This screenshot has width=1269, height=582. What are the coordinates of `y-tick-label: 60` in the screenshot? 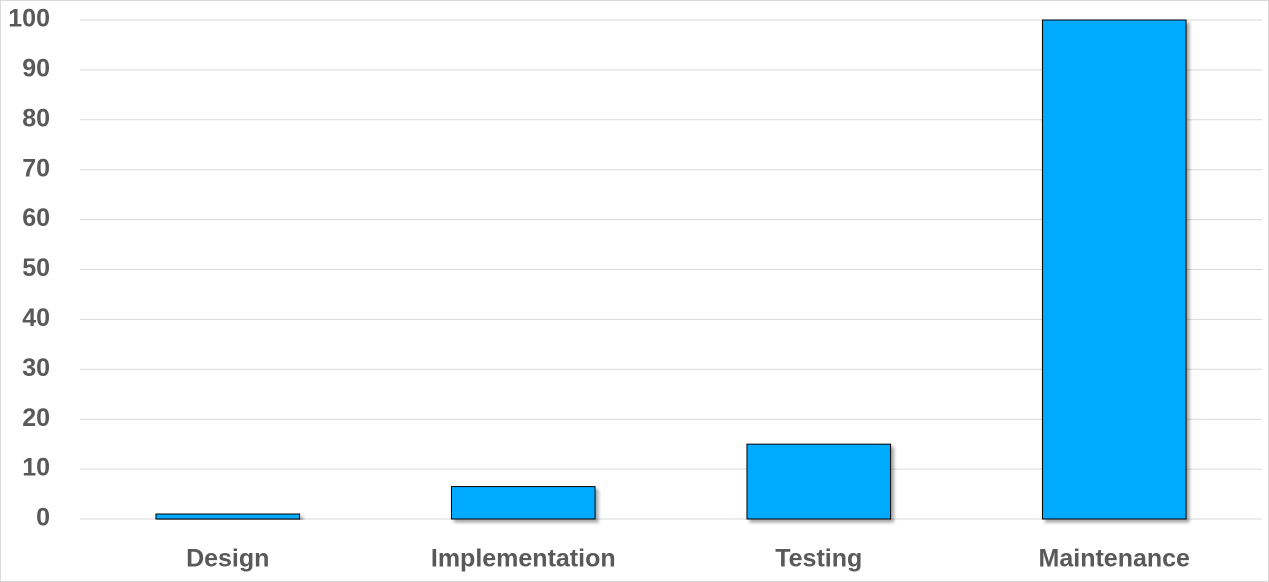 It's located at (36, 218).